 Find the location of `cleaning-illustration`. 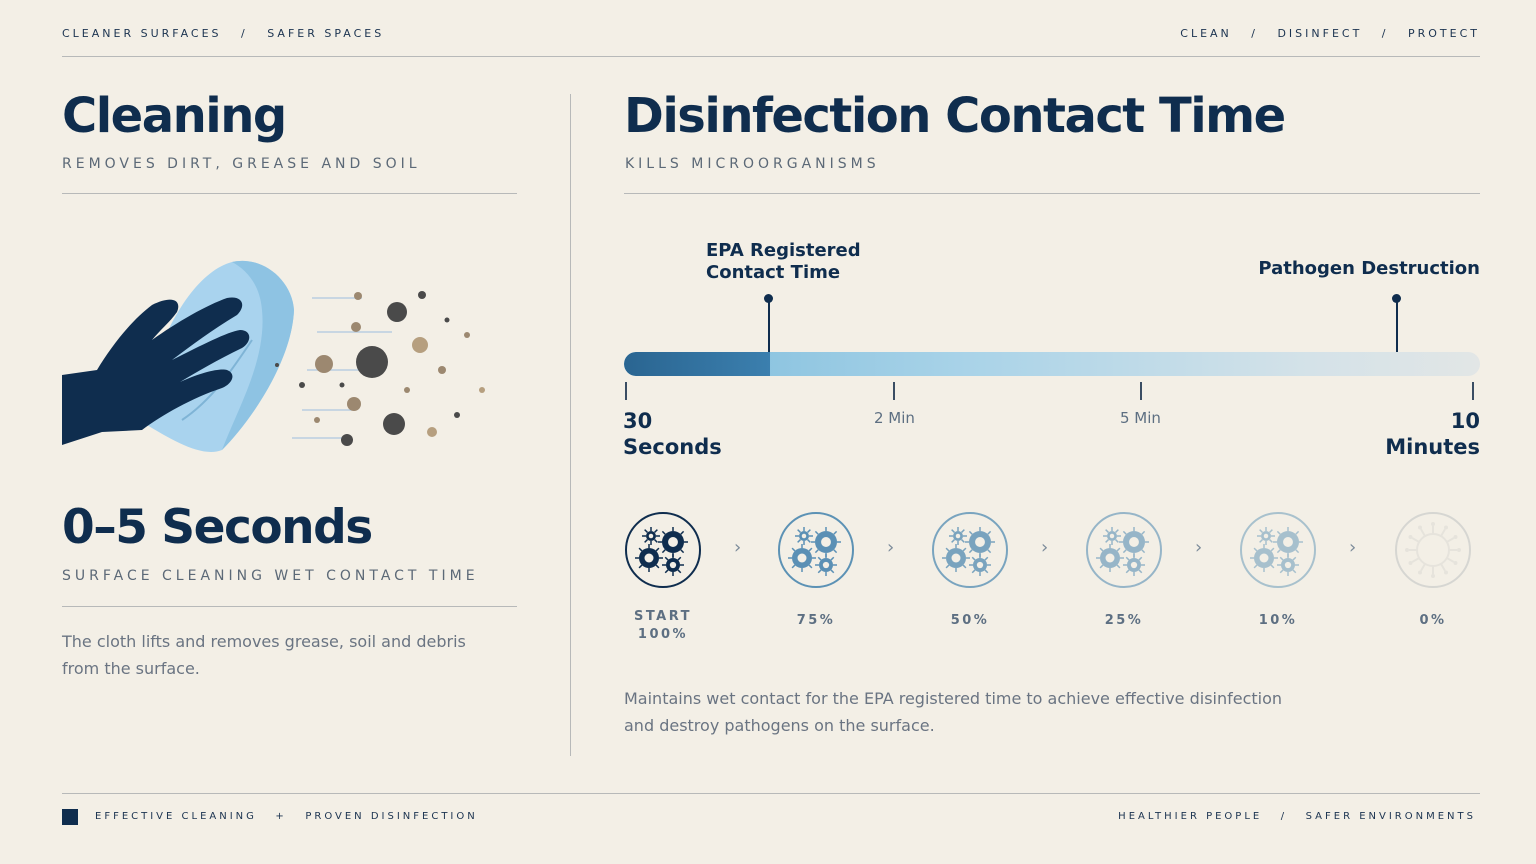

cleaning-illustration is located at coordinates (273, 356).